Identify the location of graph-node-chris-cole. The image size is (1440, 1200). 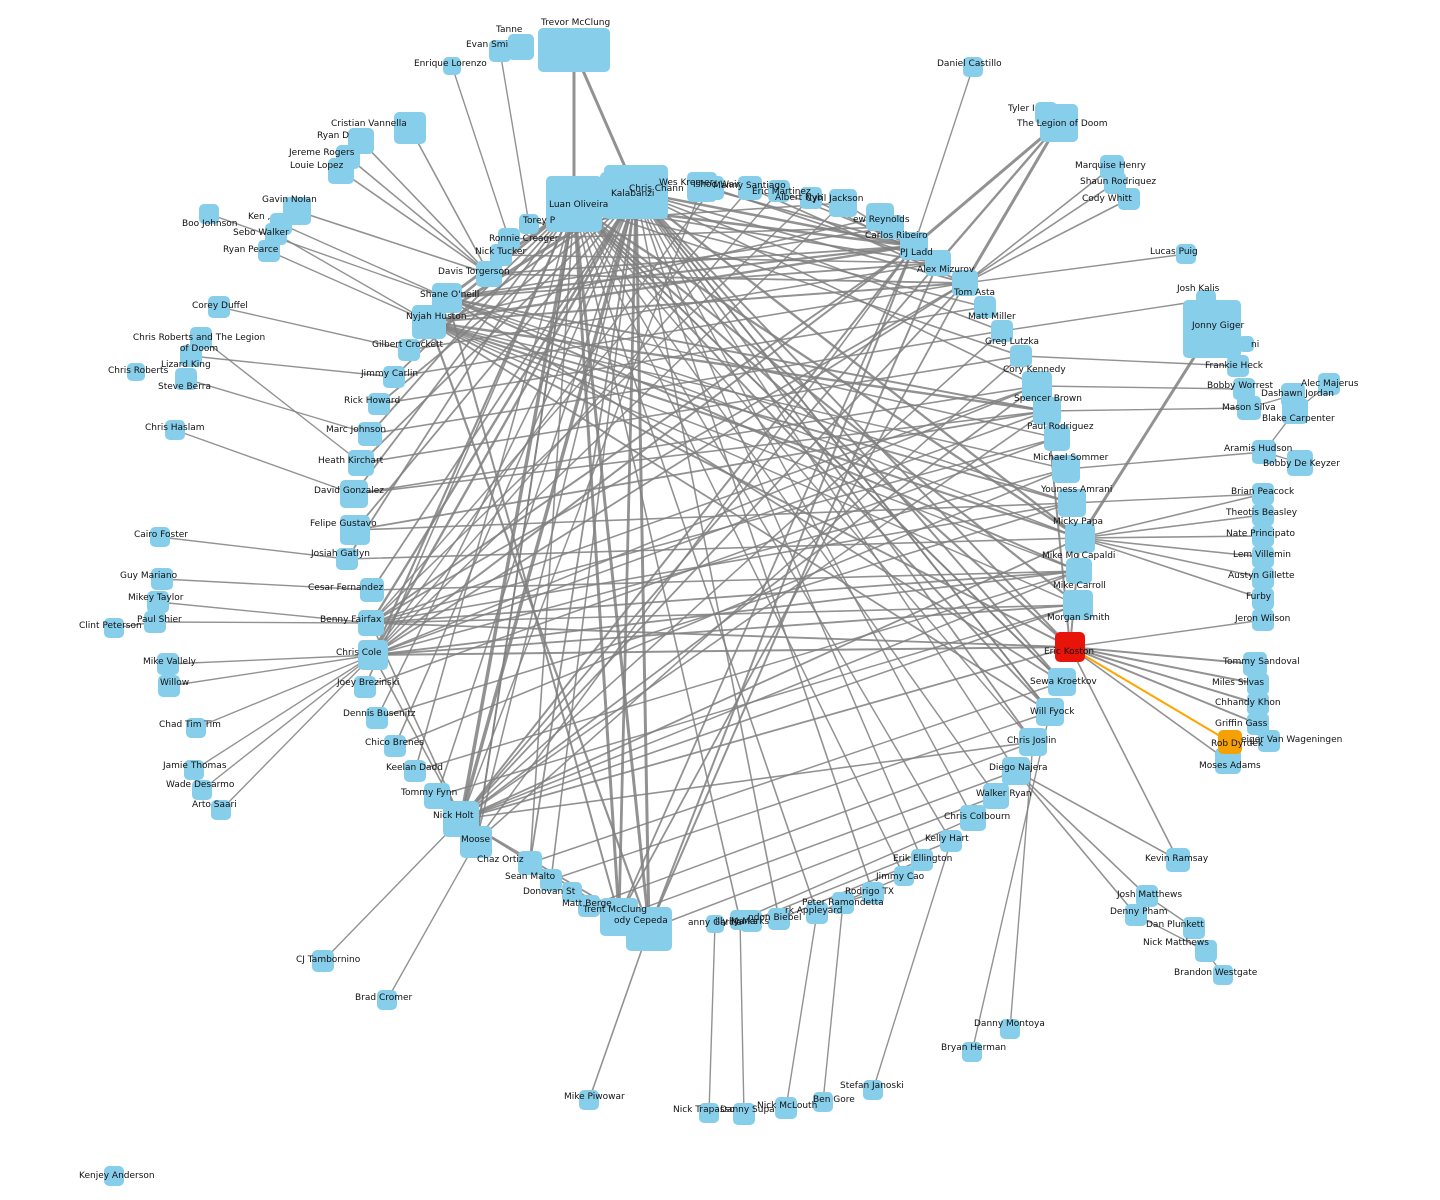
(373, 655).